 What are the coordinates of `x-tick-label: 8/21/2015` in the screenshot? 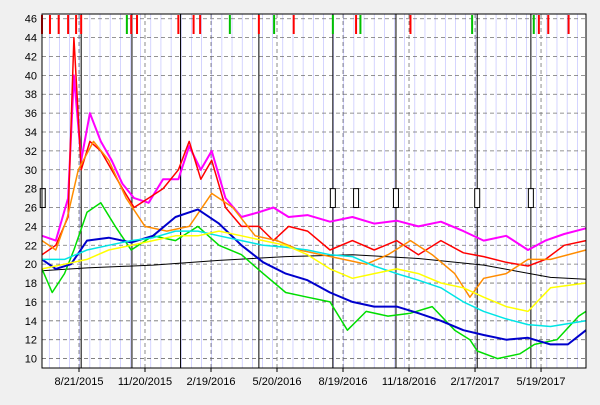 It's located at (79, 382).